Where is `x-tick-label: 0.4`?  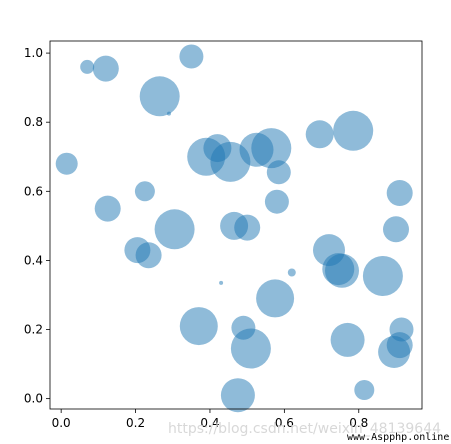 x-tick-label: 0.4 is located at coordinates (209, 423).